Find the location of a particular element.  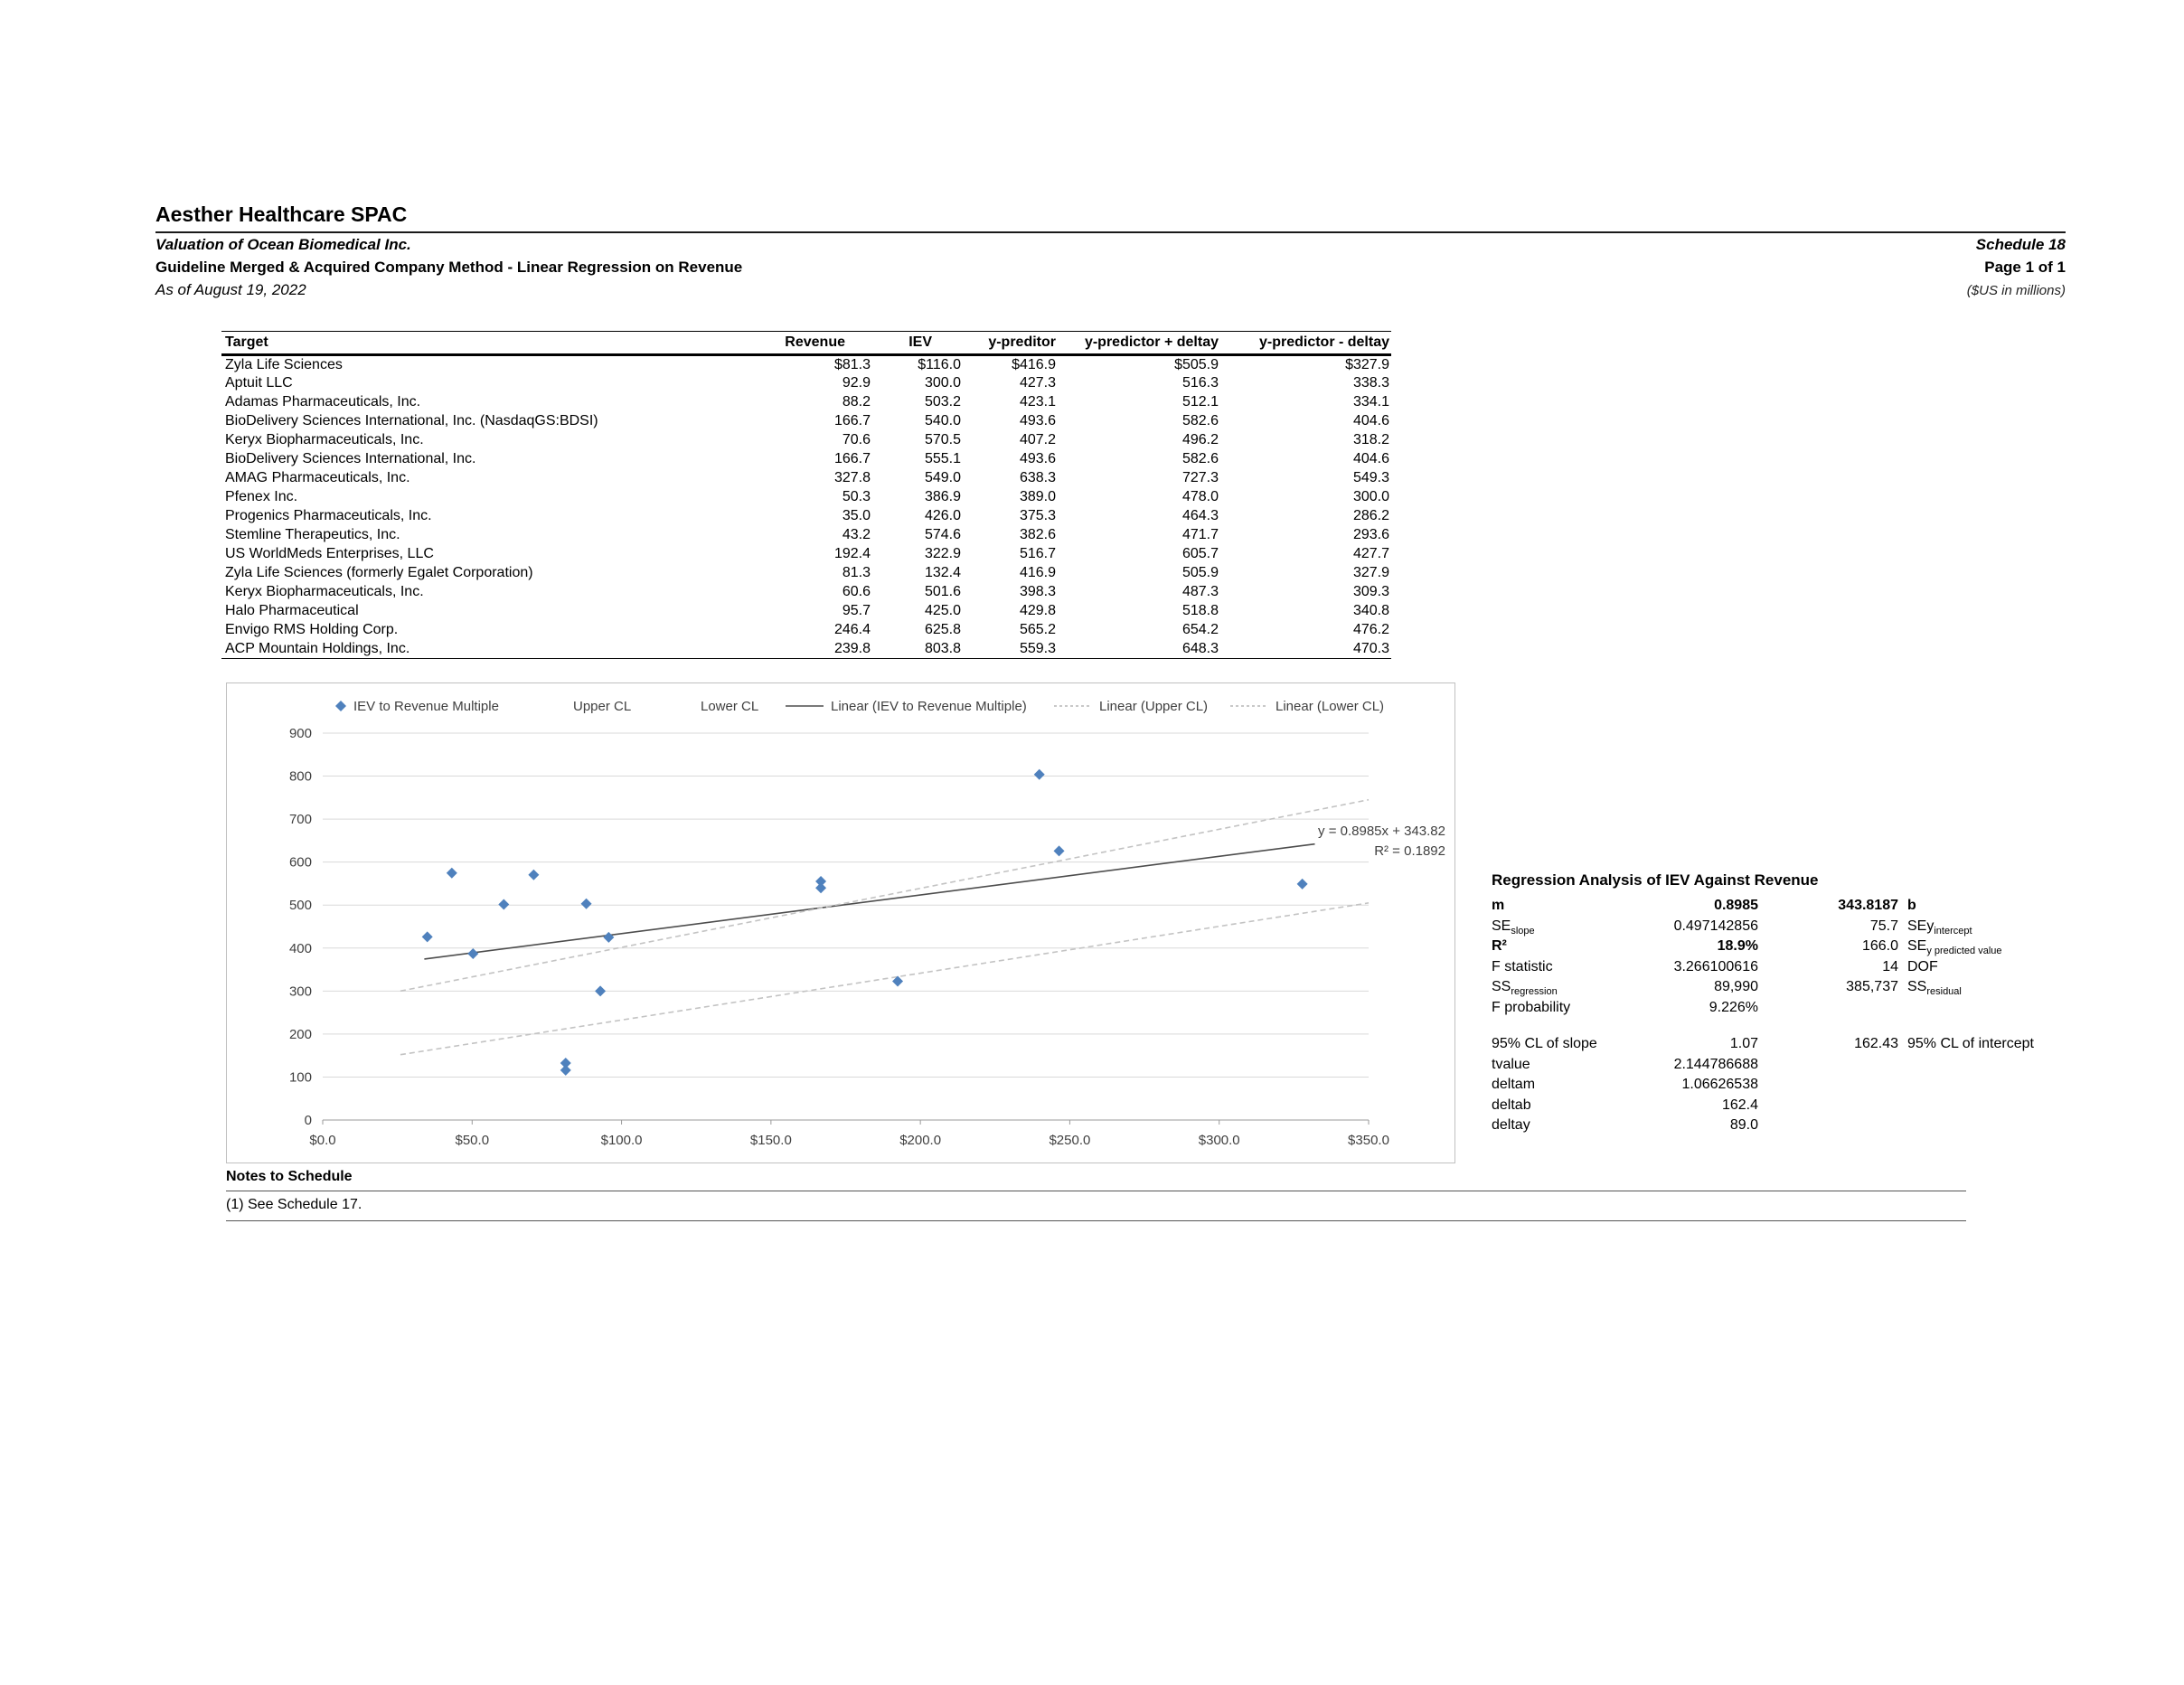

regression-row: tvalue 2.144786688 is located at coordinates (1808, 1067).